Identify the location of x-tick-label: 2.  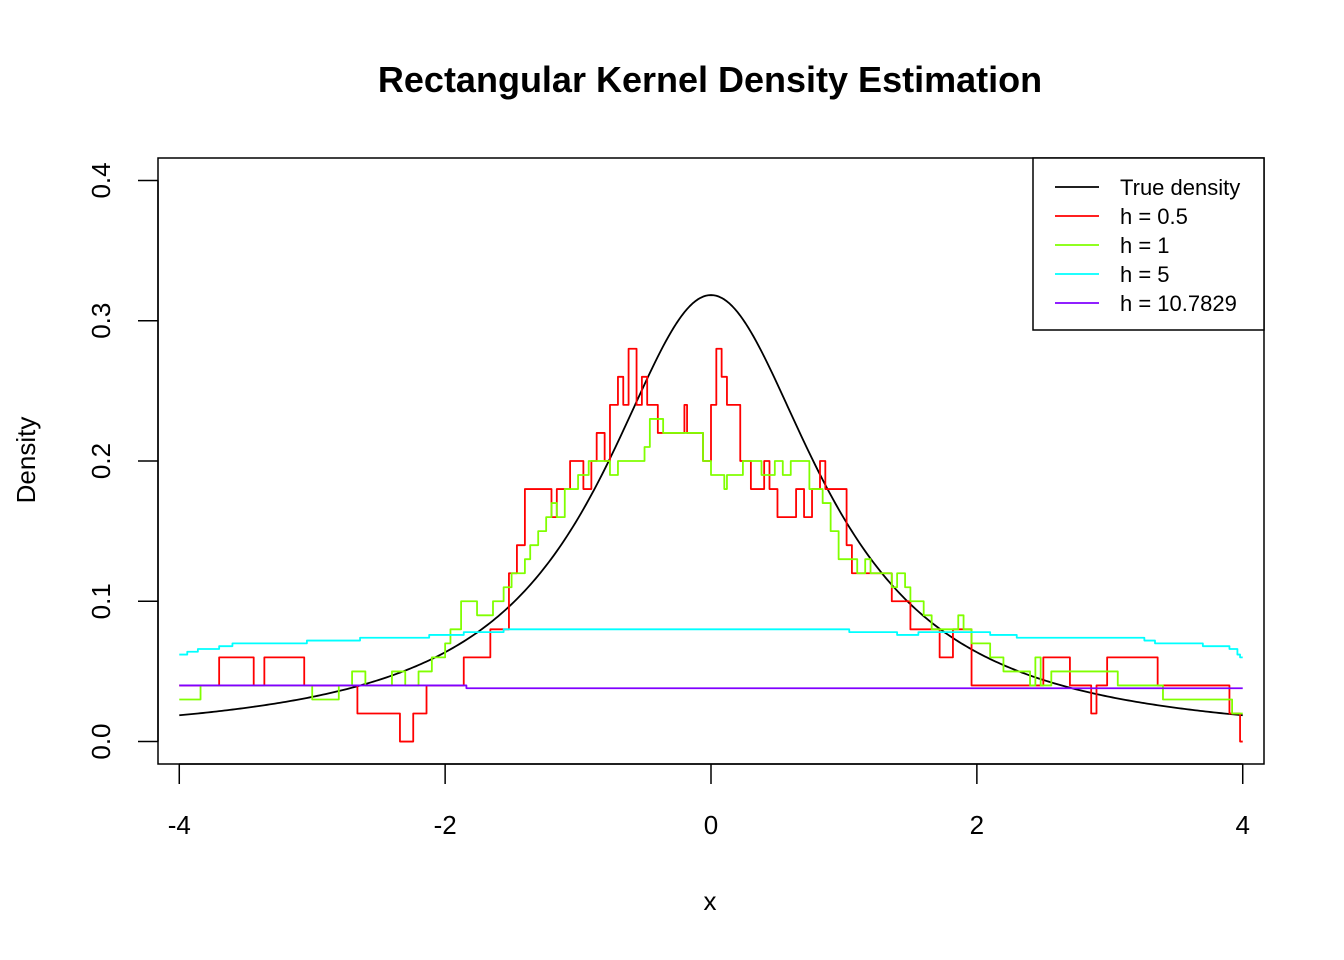
(977, 825).